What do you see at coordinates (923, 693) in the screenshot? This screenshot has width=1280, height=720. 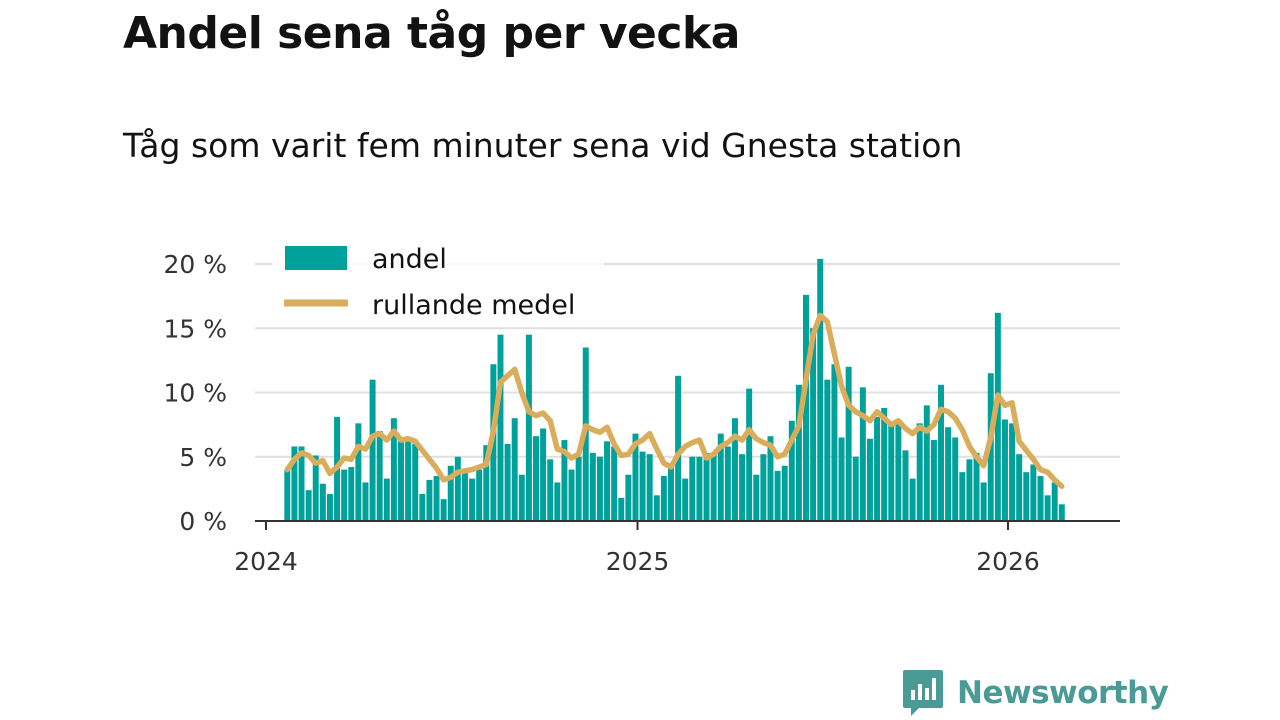 I see `newsworthy-logo-icon` at bounding box center [923, 693].